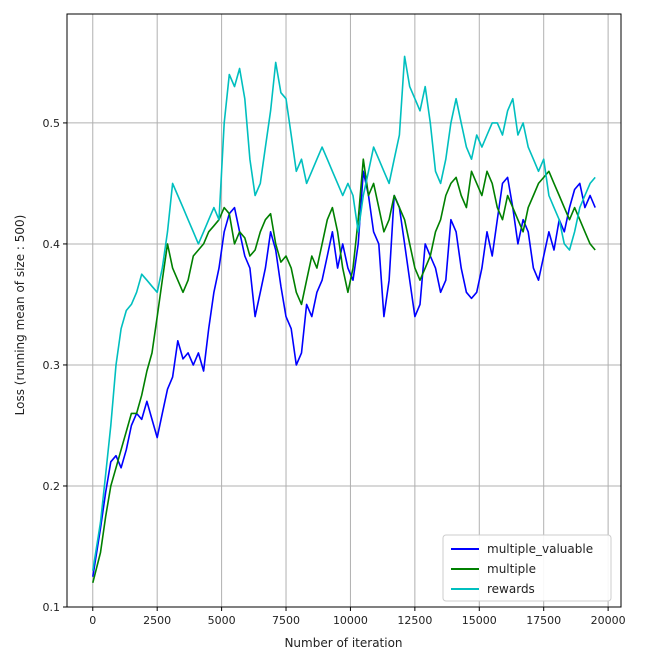 This screenshot has height=656, width=653. Describe the element at coordinates (52, 365) in the screenshot. I see `y-tick-label: 0.3` at that location.